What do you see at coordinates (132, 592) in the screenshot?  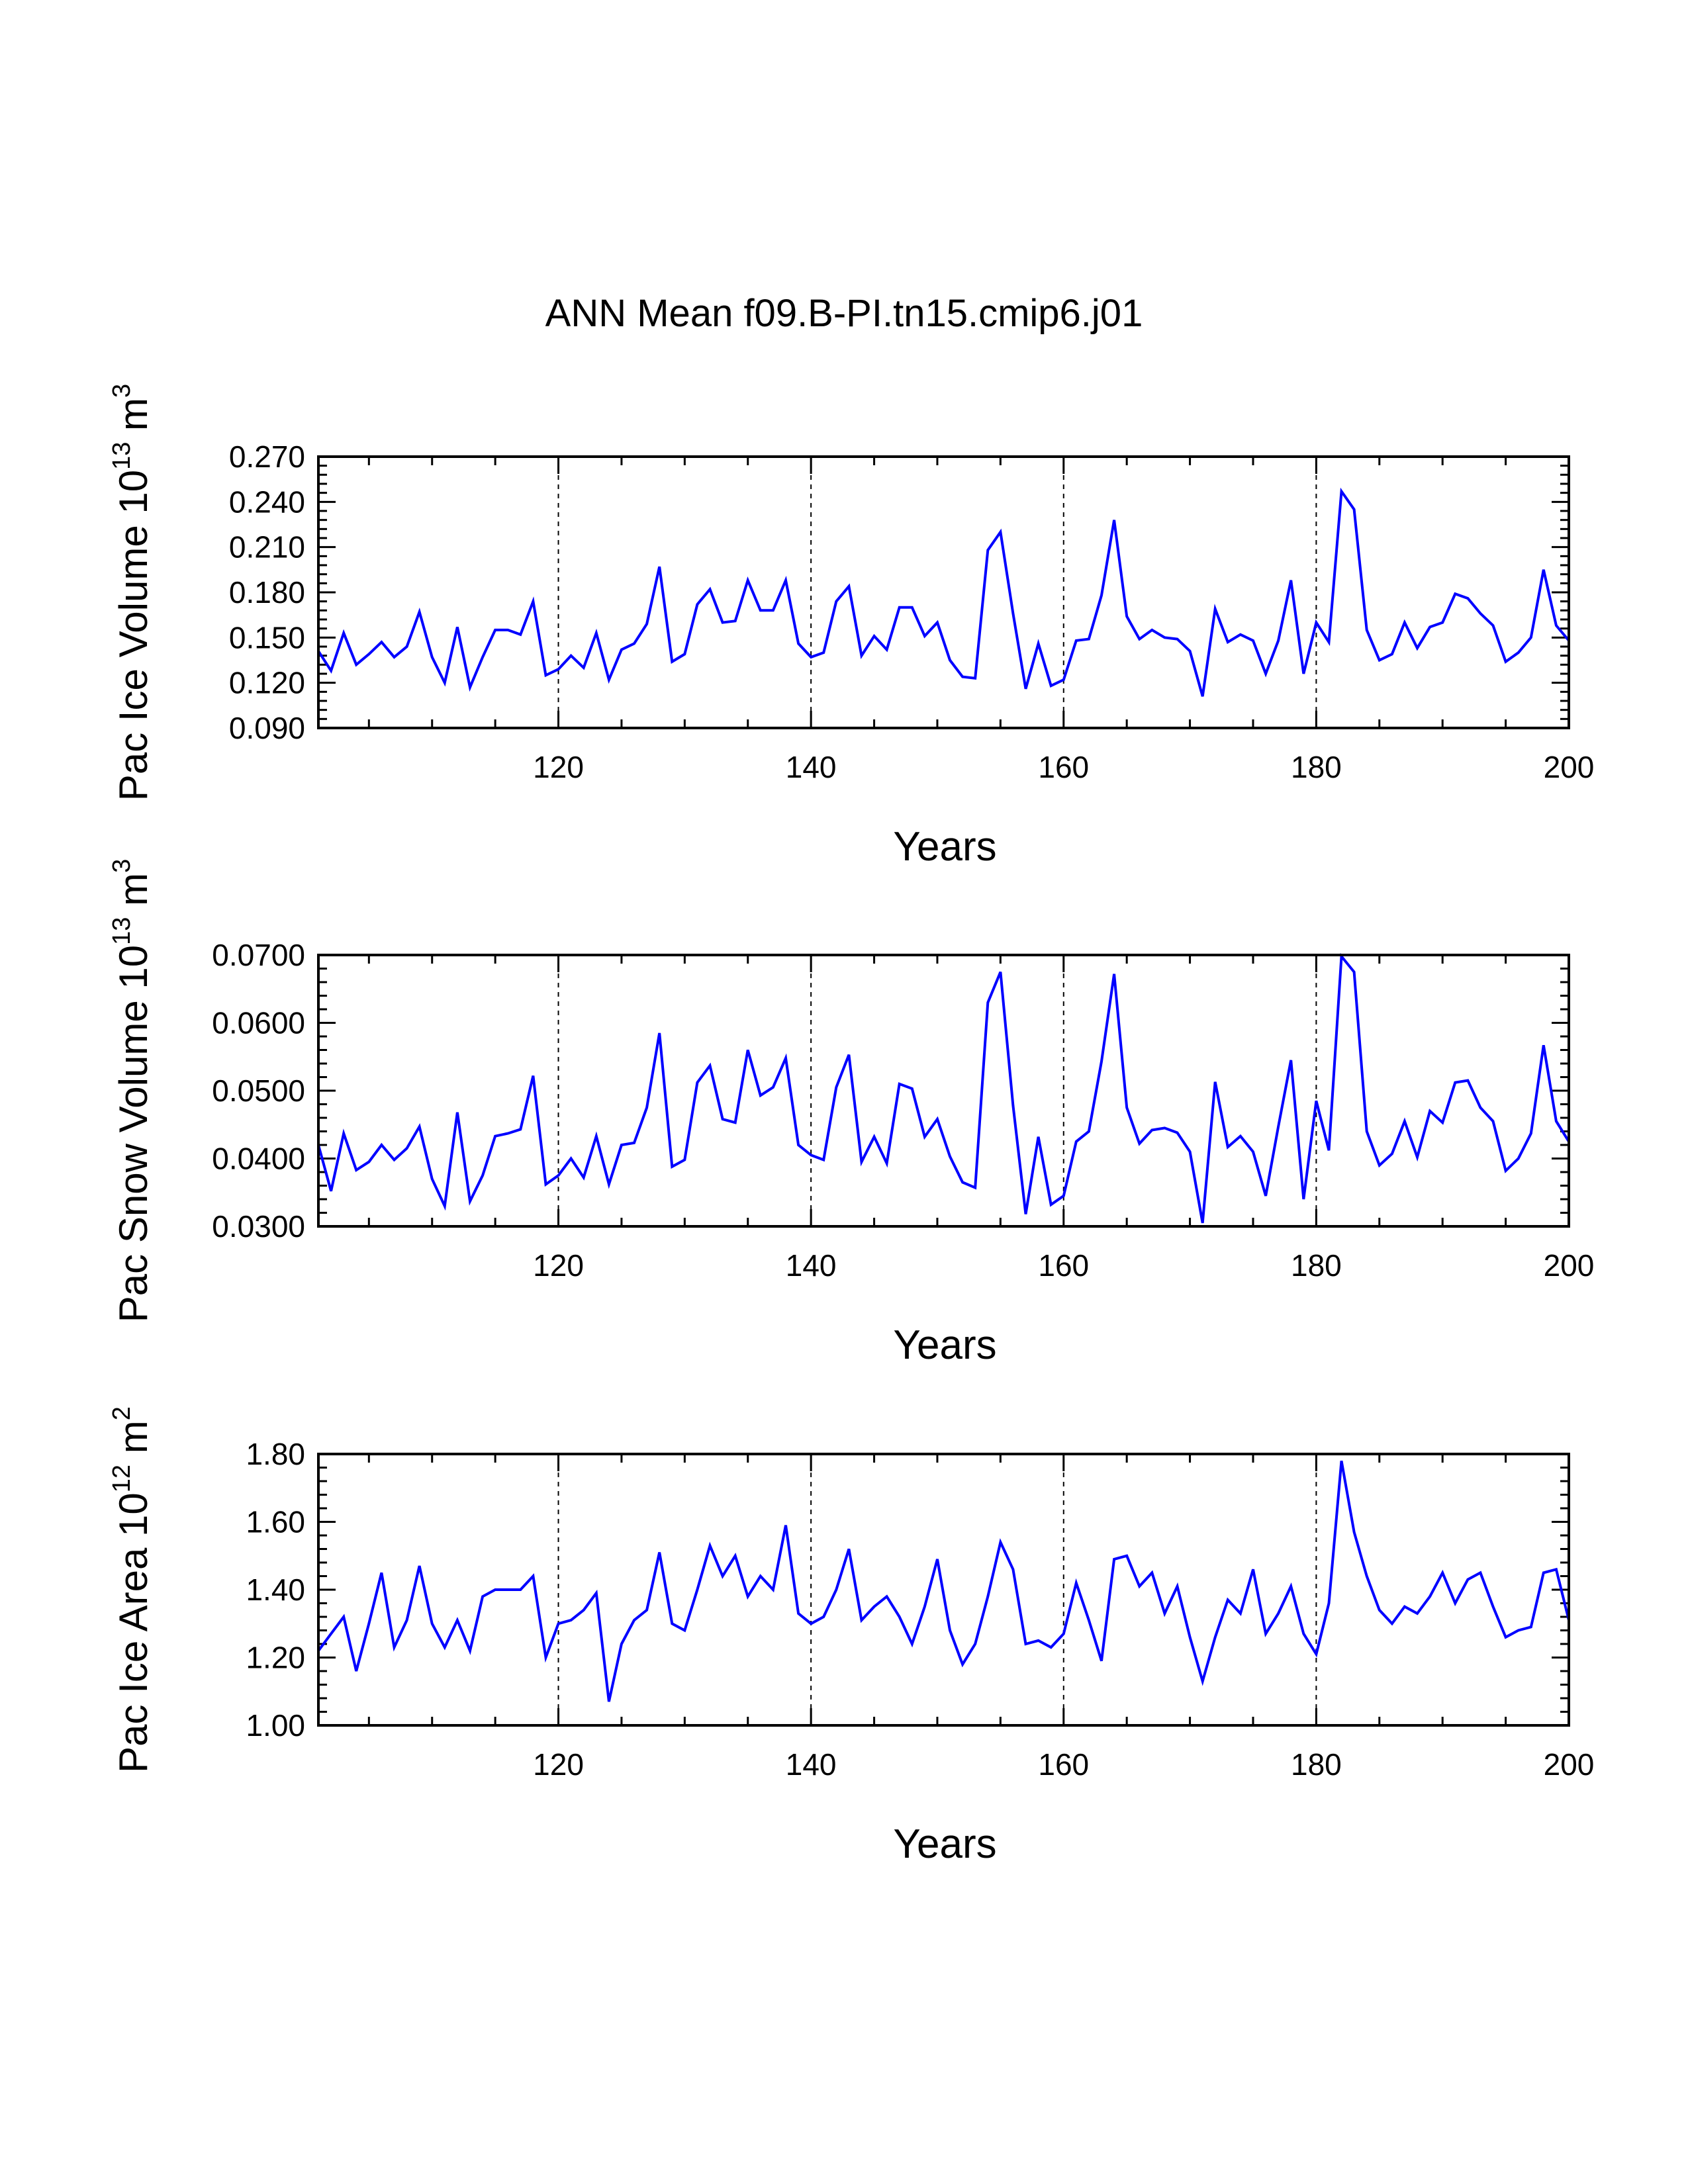 I see `y-axis-label: Pac Ice Volume 1013 m3` at bounding box center [132, 592].